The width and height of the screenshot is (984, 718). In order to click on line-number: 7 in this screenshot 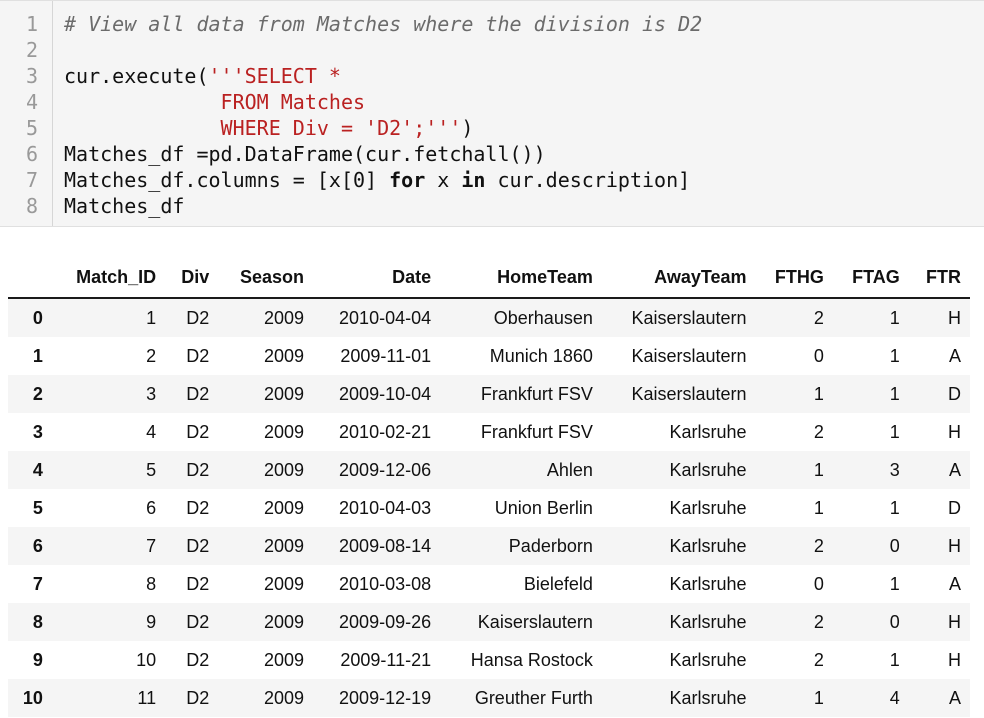, I will do `click(31, 180)`.